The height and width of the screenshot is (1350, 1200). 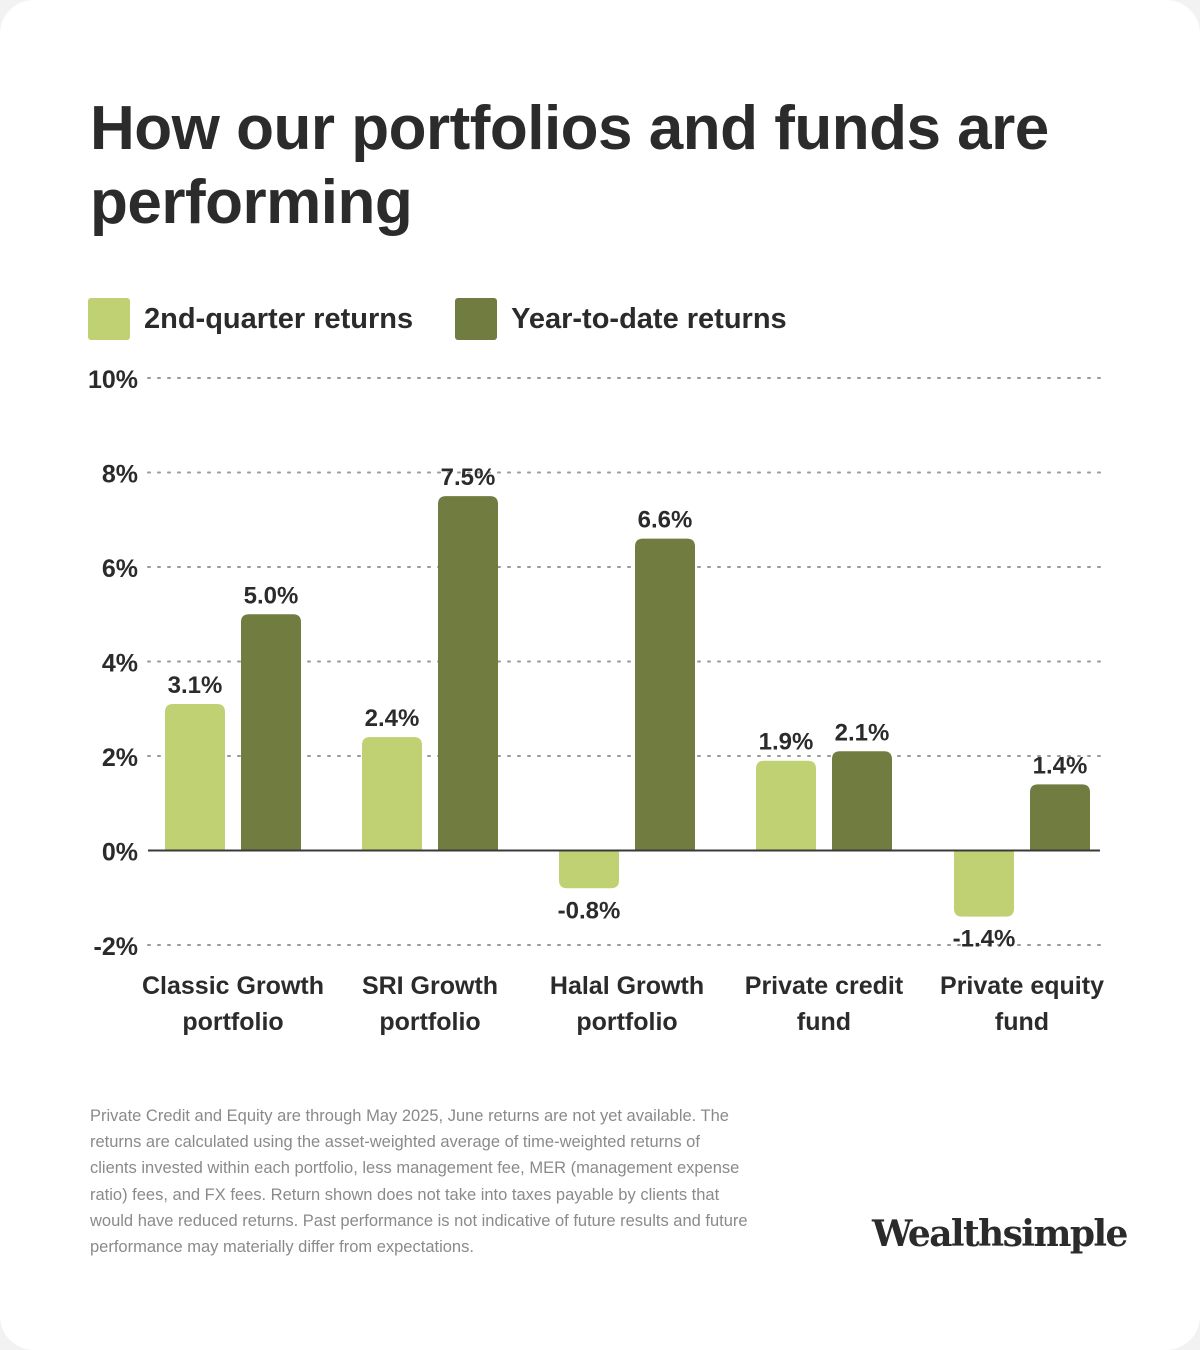 I want to click on legend-item-quarter: 2nd-quarter returns, so click(x=250, y=319).